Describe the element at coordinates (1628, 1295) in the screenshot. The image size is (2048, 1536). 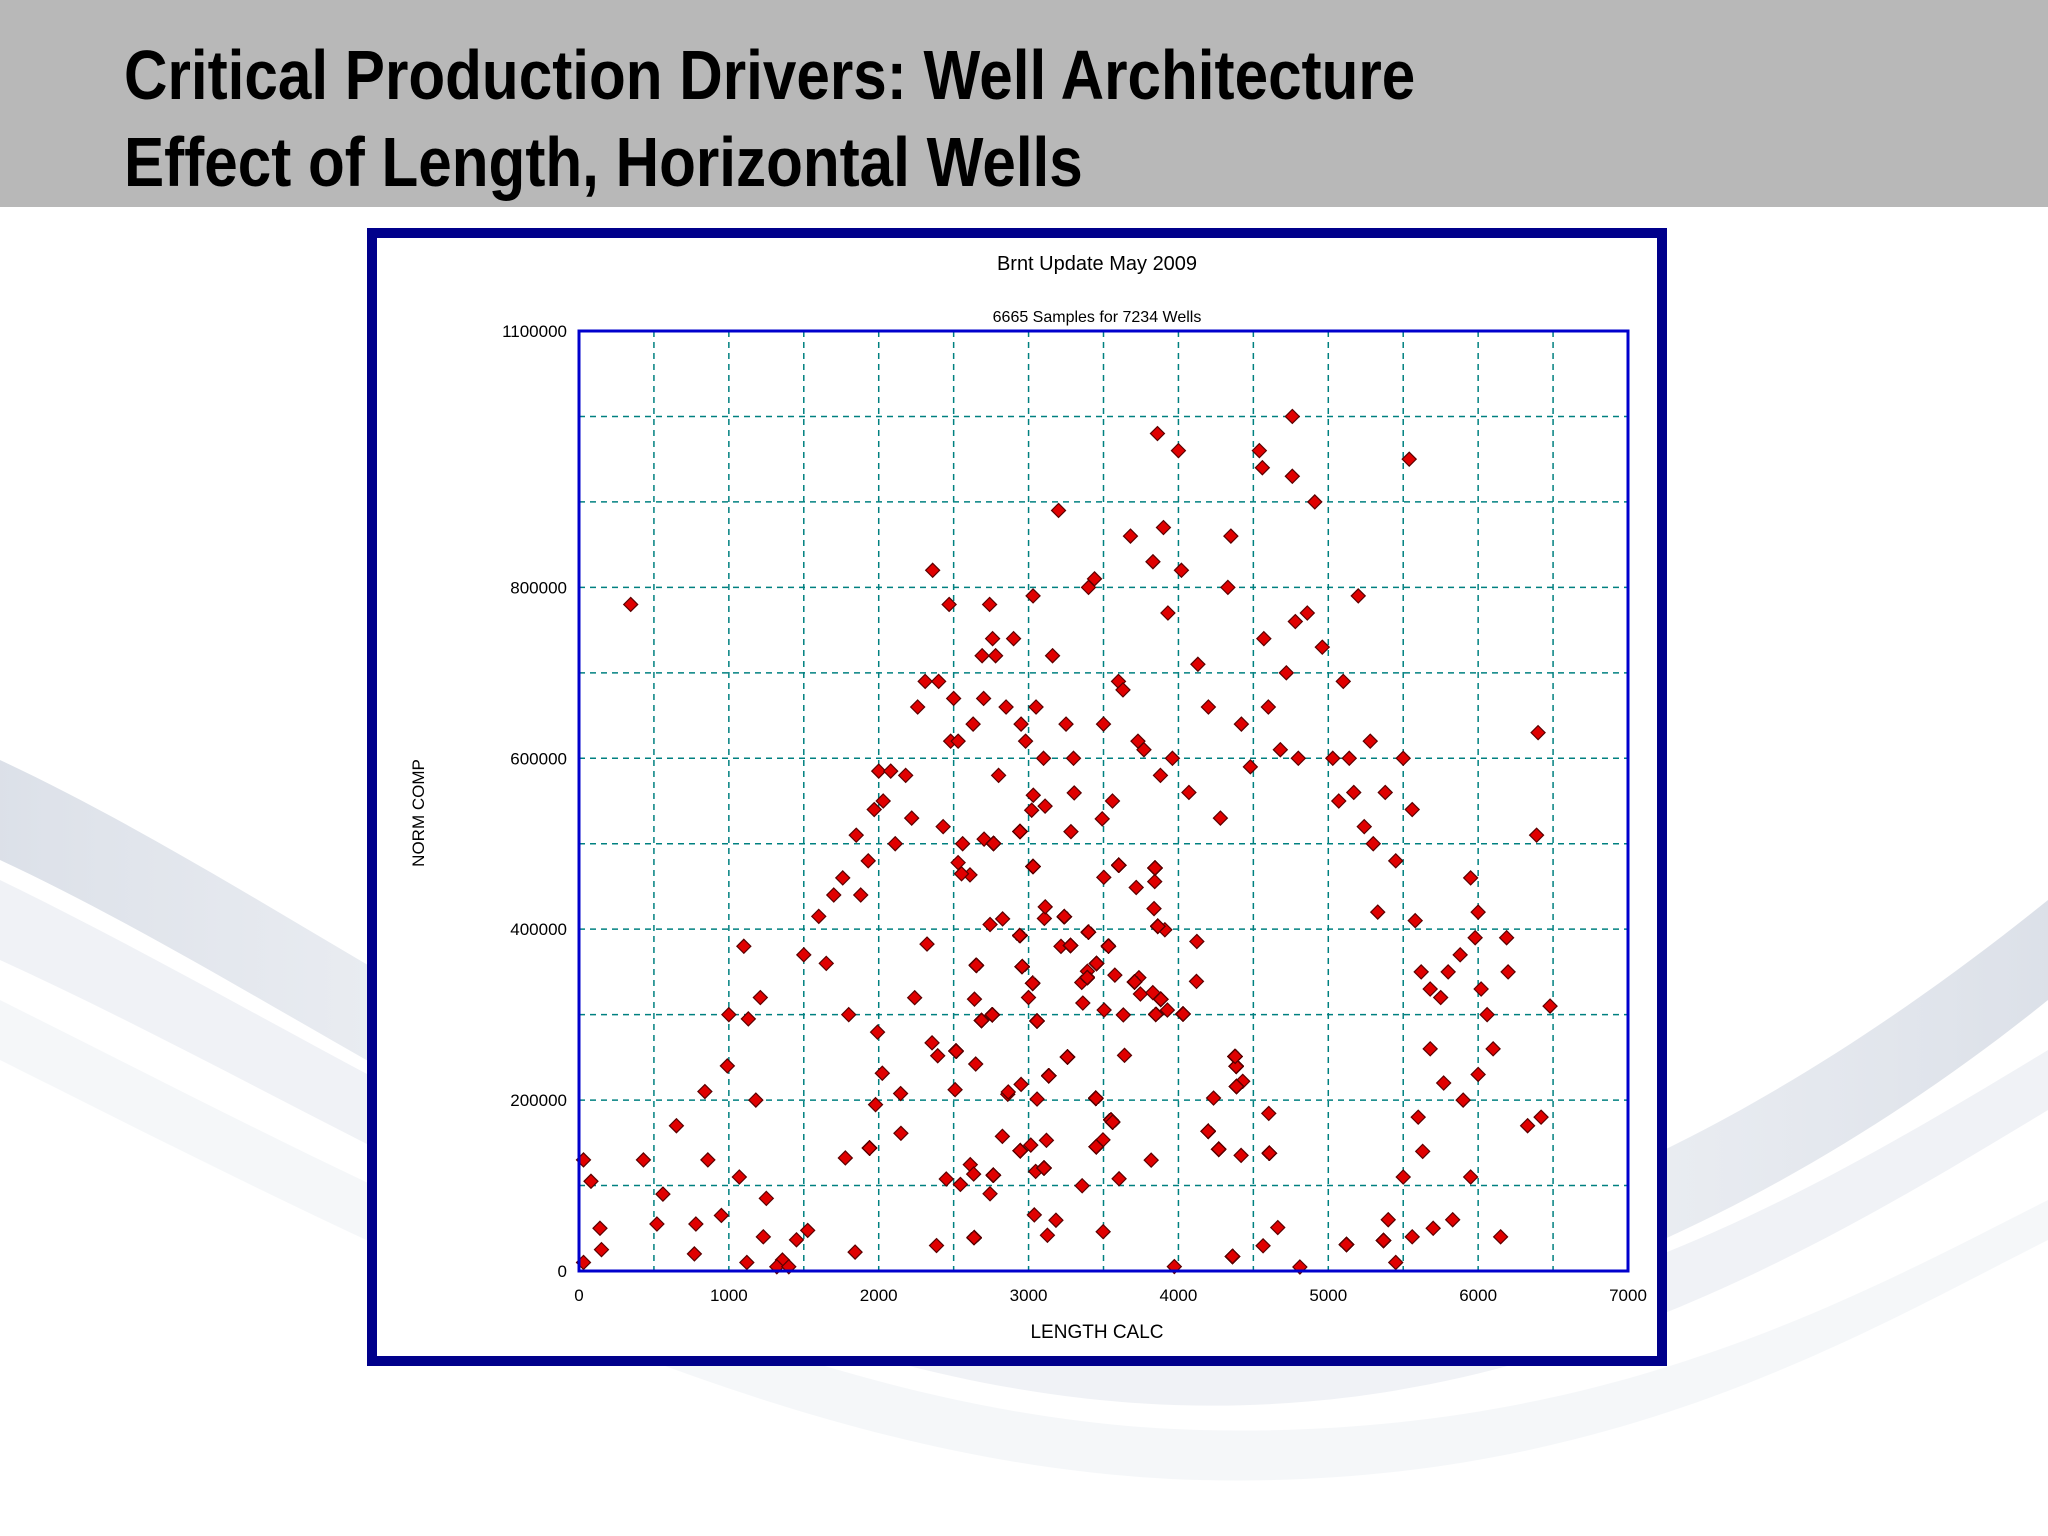
I see `x-tick-label: 7000` at that location.